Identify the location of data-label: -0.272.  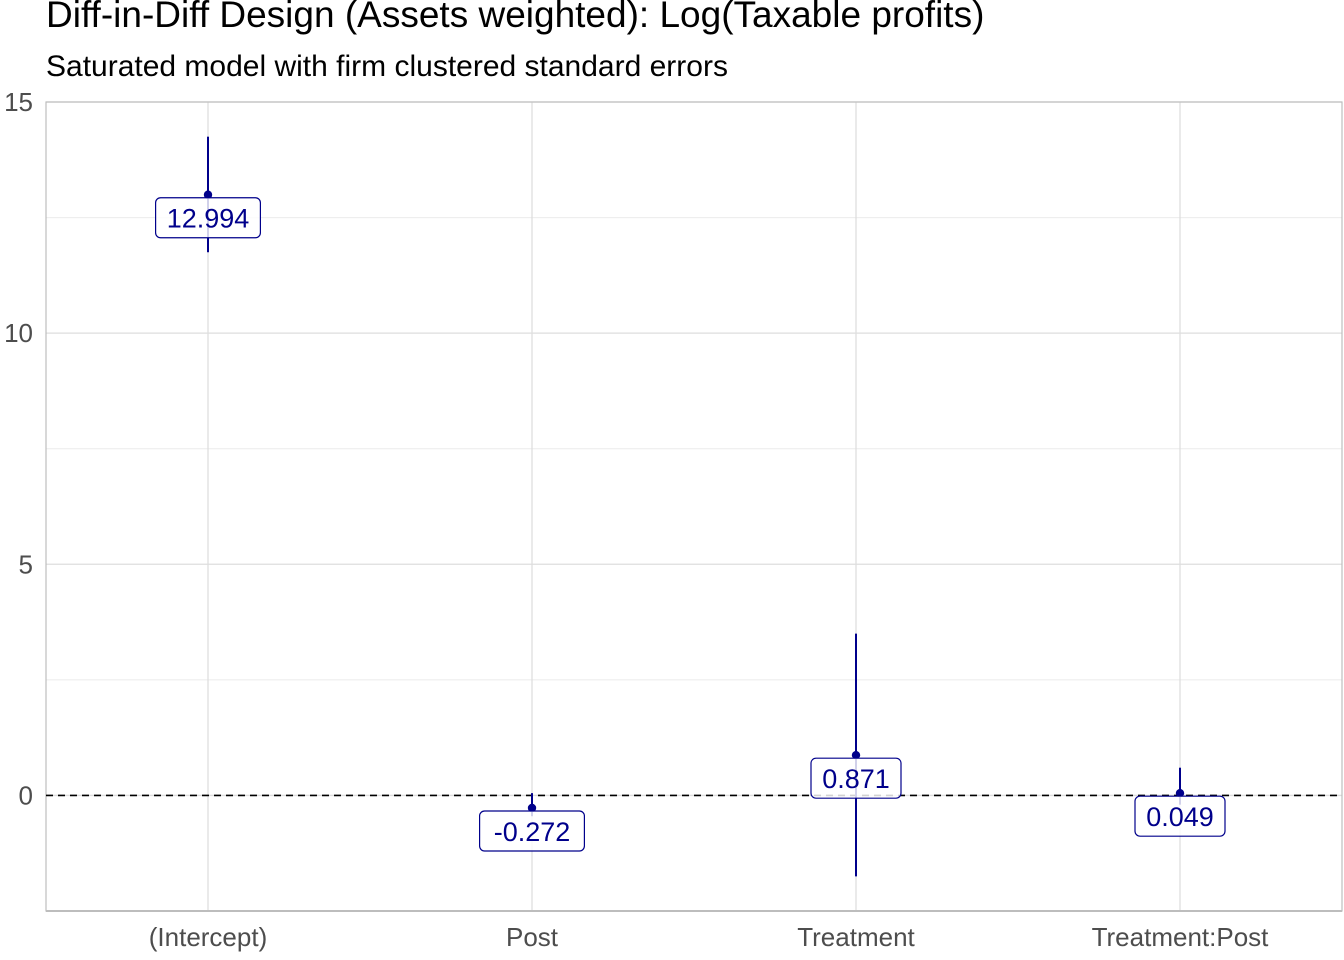
(532, 832).